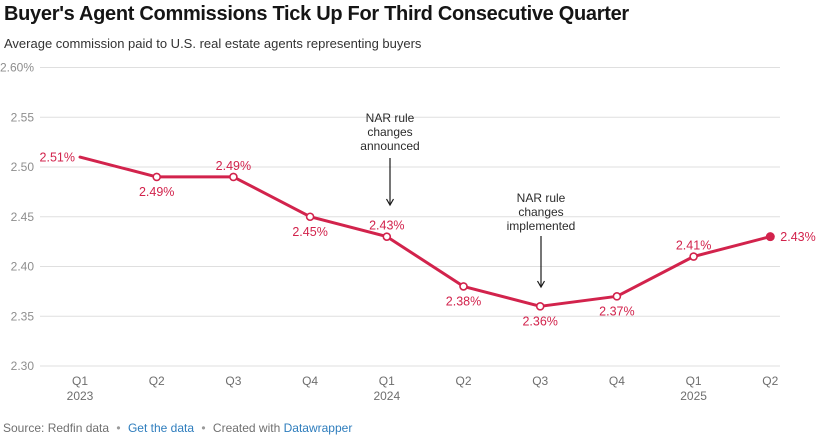 The height and width of the screenshot is (441, 819). Describe the element at coordinates (693, 396) in the screenshot. I see `x-axis-year-label: 2025` at that location.